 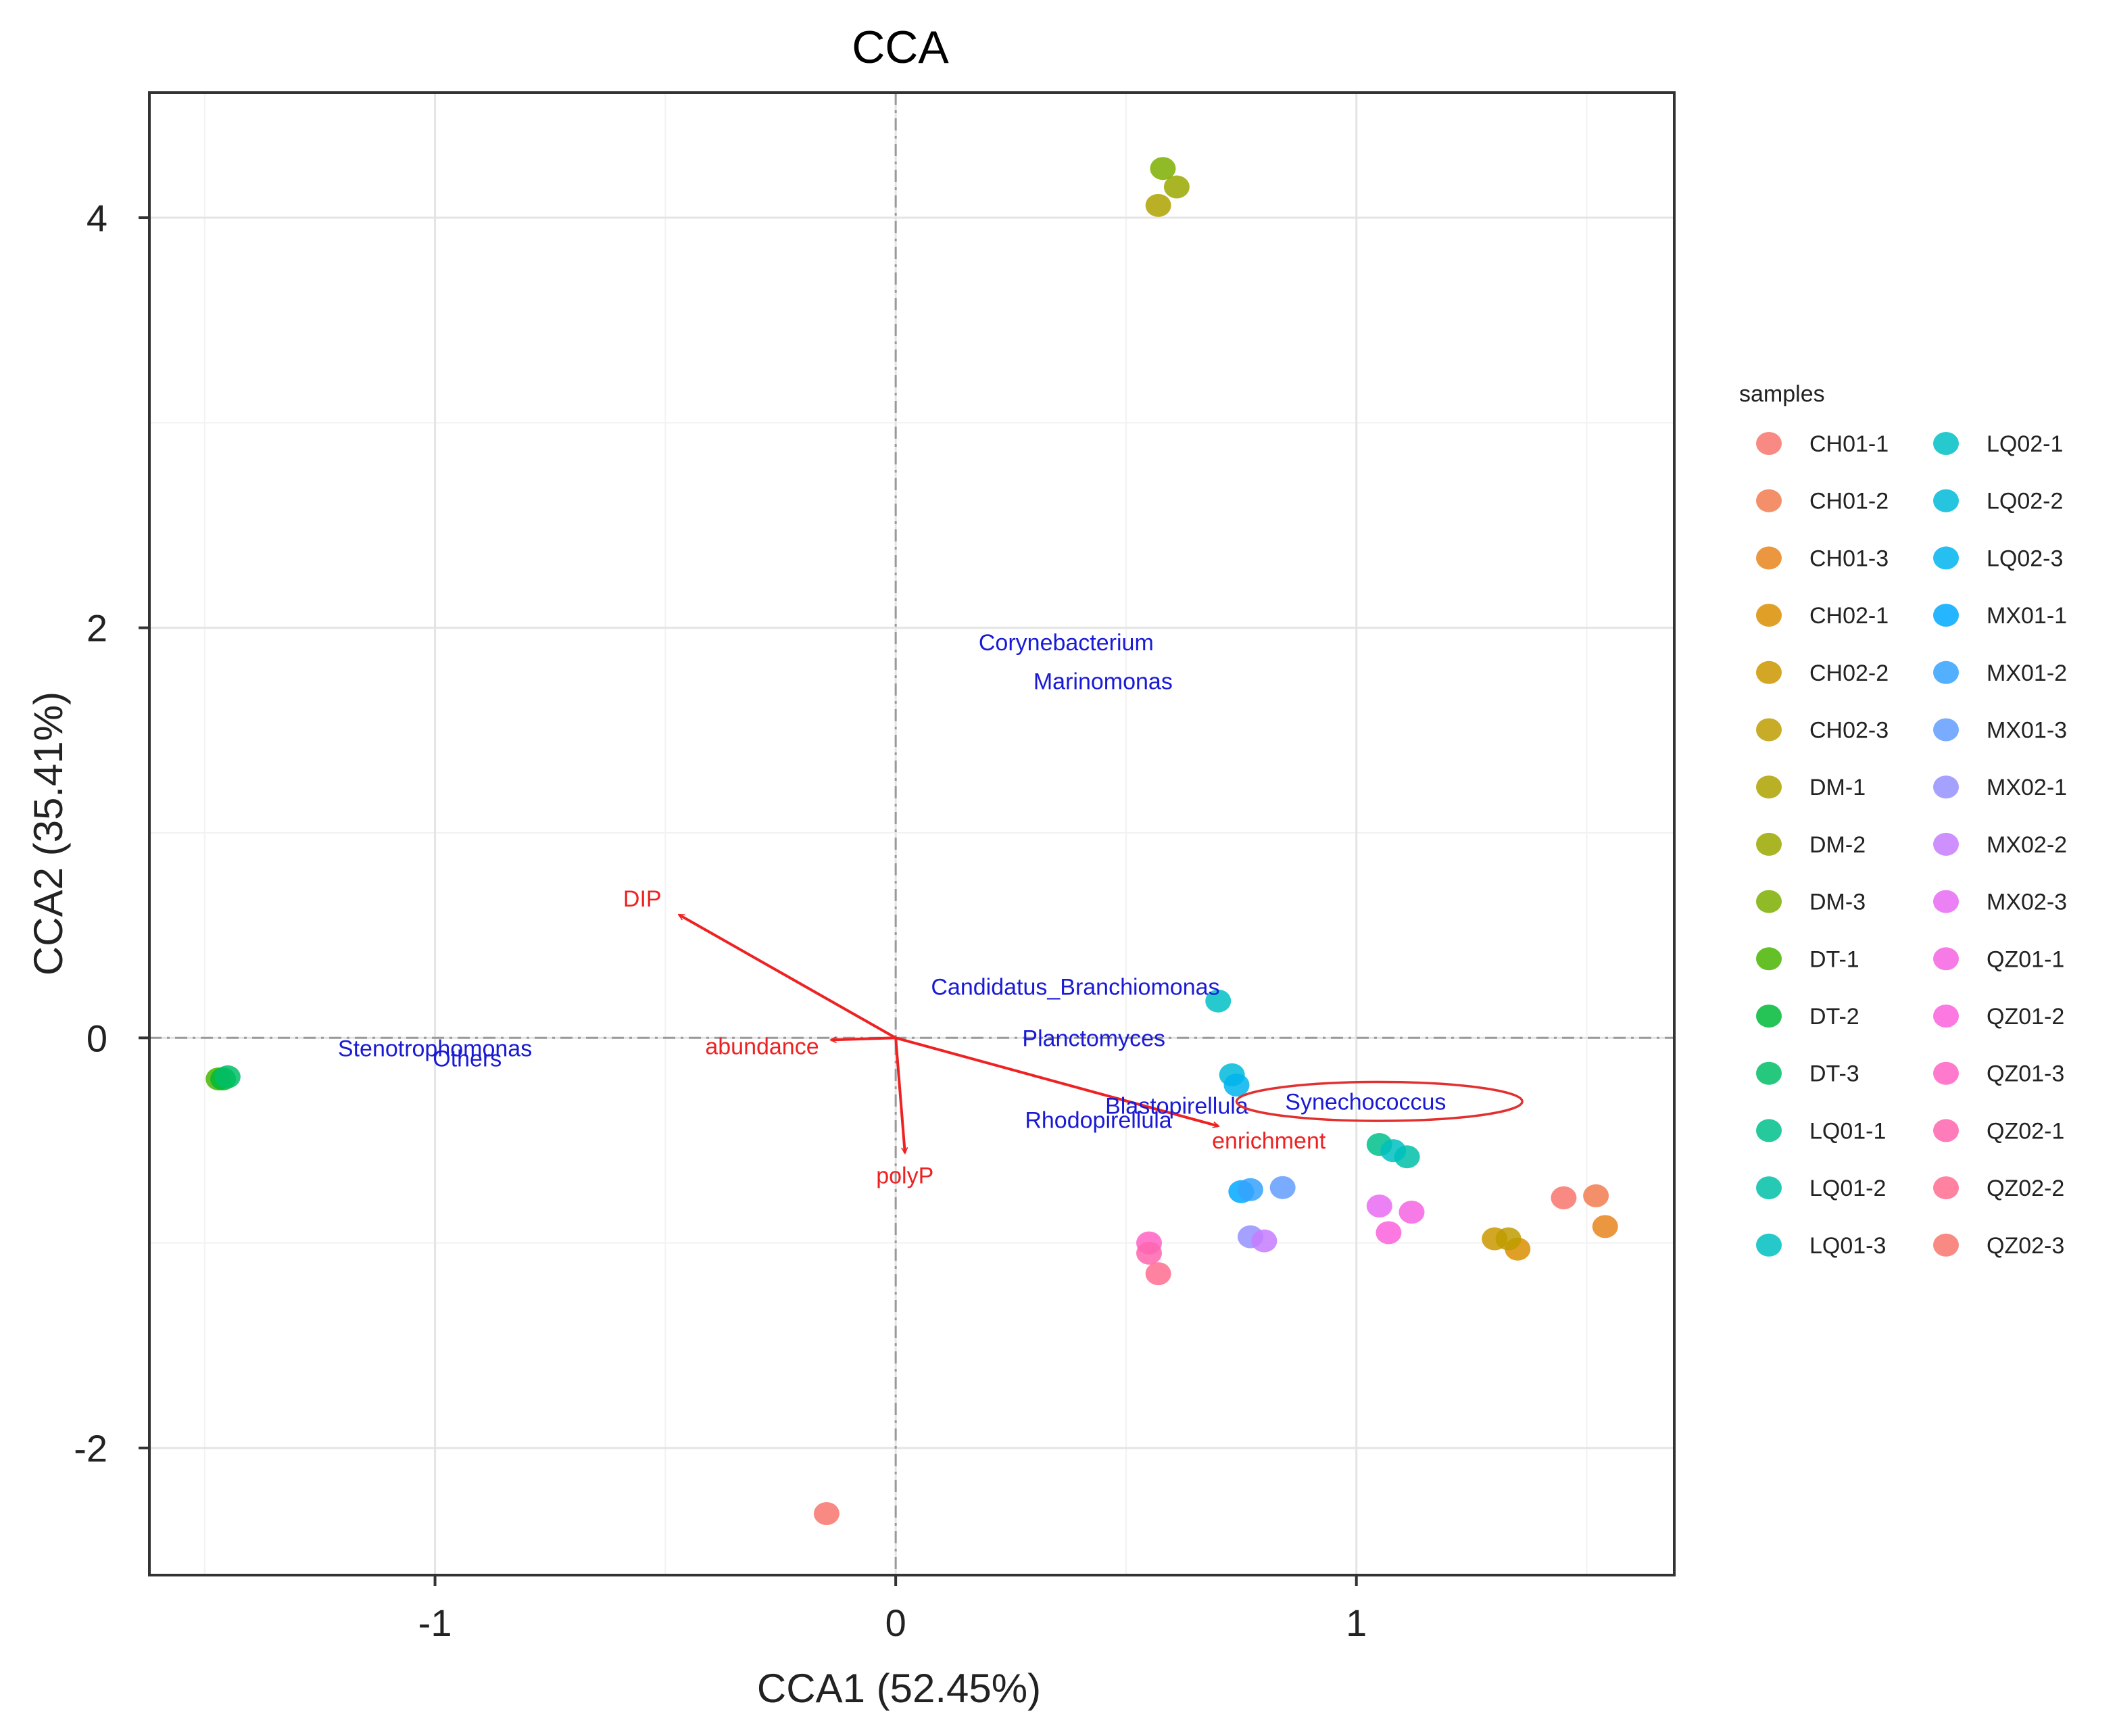 I want to click on legend-title: samples, so click(x=1782, y=394).